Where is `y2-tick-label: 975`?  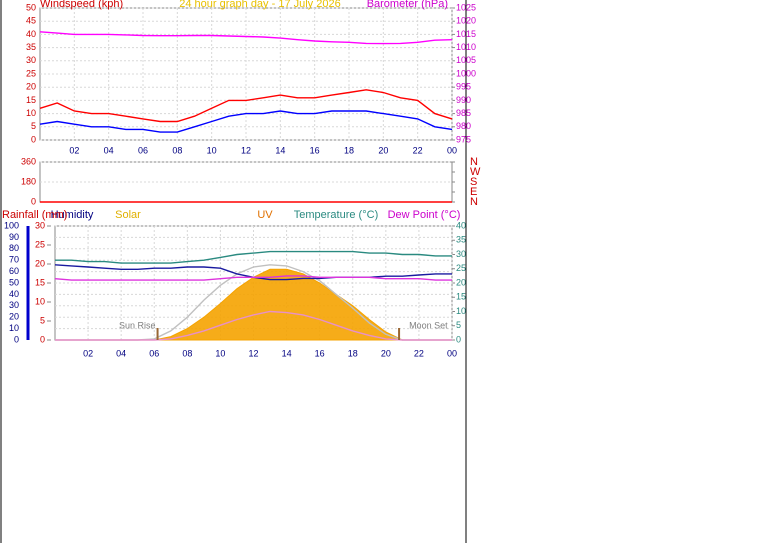 y2-tick-label: 975 is located at coordinates (463, 139).